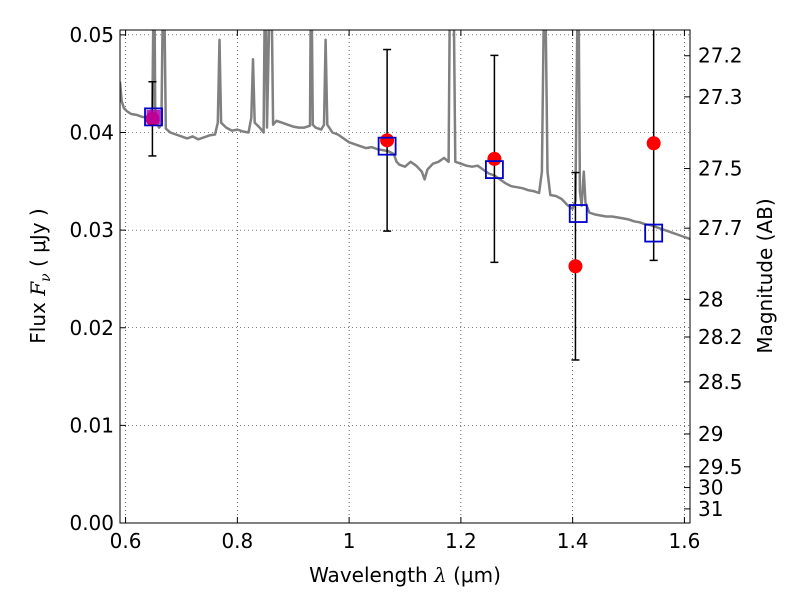 The image size is (800, 600). Describe the element at coordinates (91, 425) in the screenshot. I see `y-tick-label: 0.01` at that location.